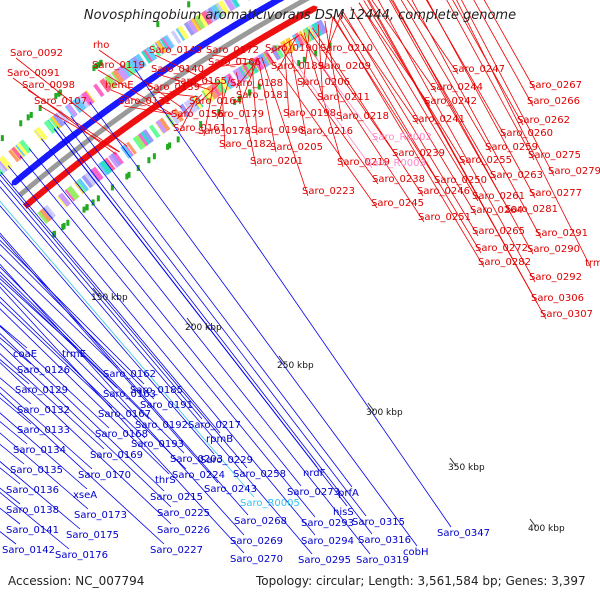 This screenshot has height=600, width=600. I want to click on reverse-gene-label: Saro_0215, so click(176, 497).